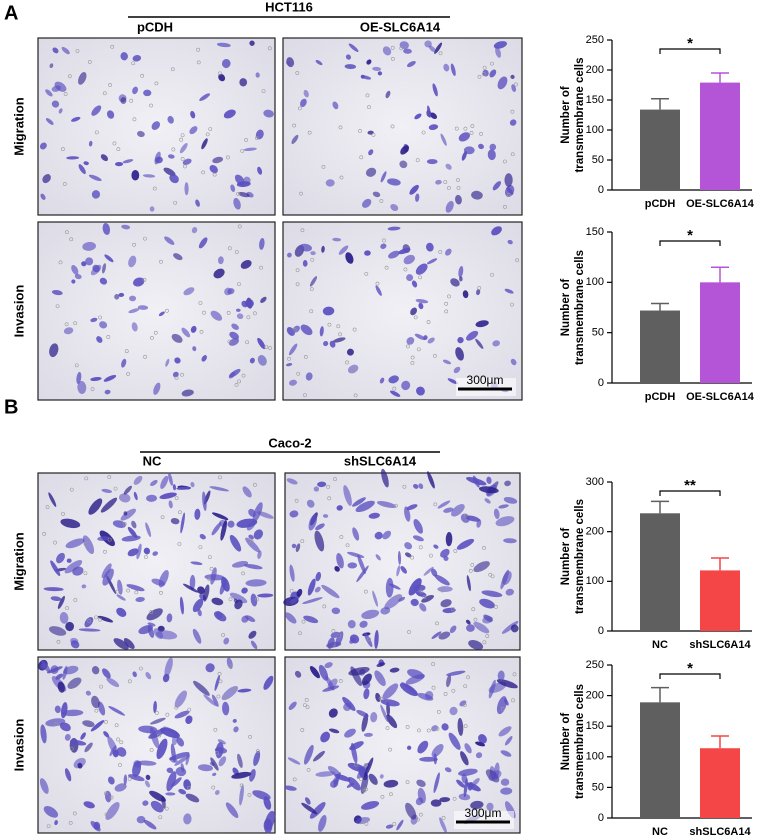  I want to click on y-axis-label: Number of, so click(566, 742).